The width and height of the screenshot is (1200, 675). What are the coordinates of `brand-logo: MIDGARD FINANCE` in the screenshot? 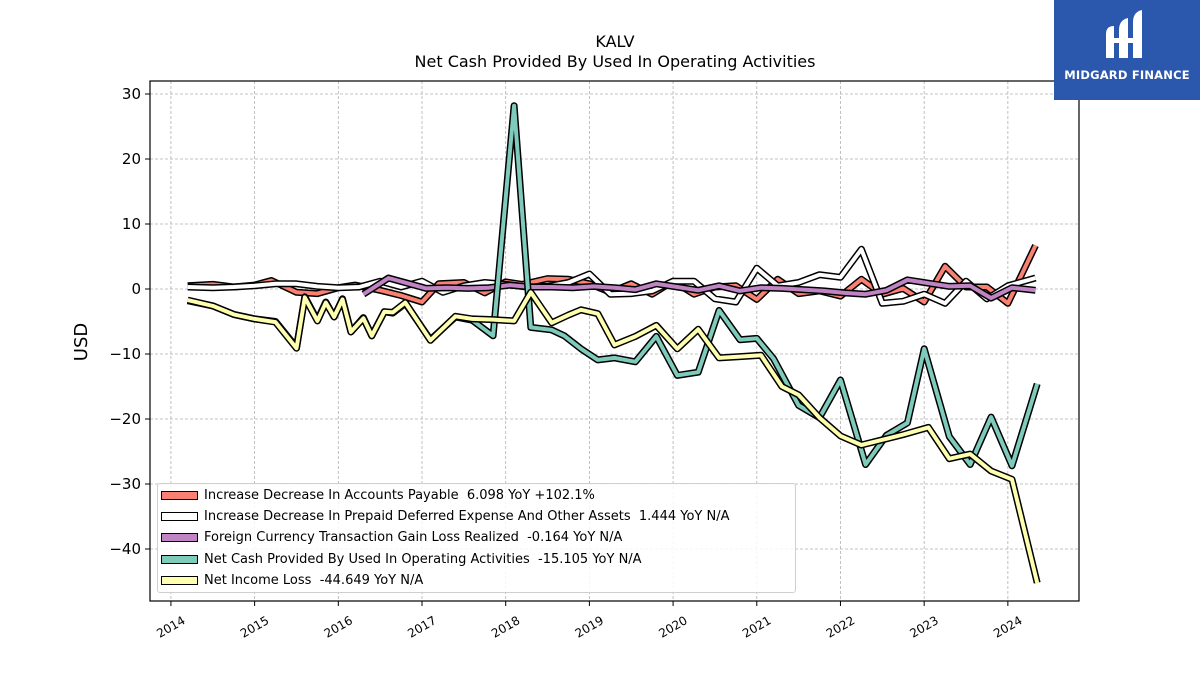 It's located at (1127, 50).